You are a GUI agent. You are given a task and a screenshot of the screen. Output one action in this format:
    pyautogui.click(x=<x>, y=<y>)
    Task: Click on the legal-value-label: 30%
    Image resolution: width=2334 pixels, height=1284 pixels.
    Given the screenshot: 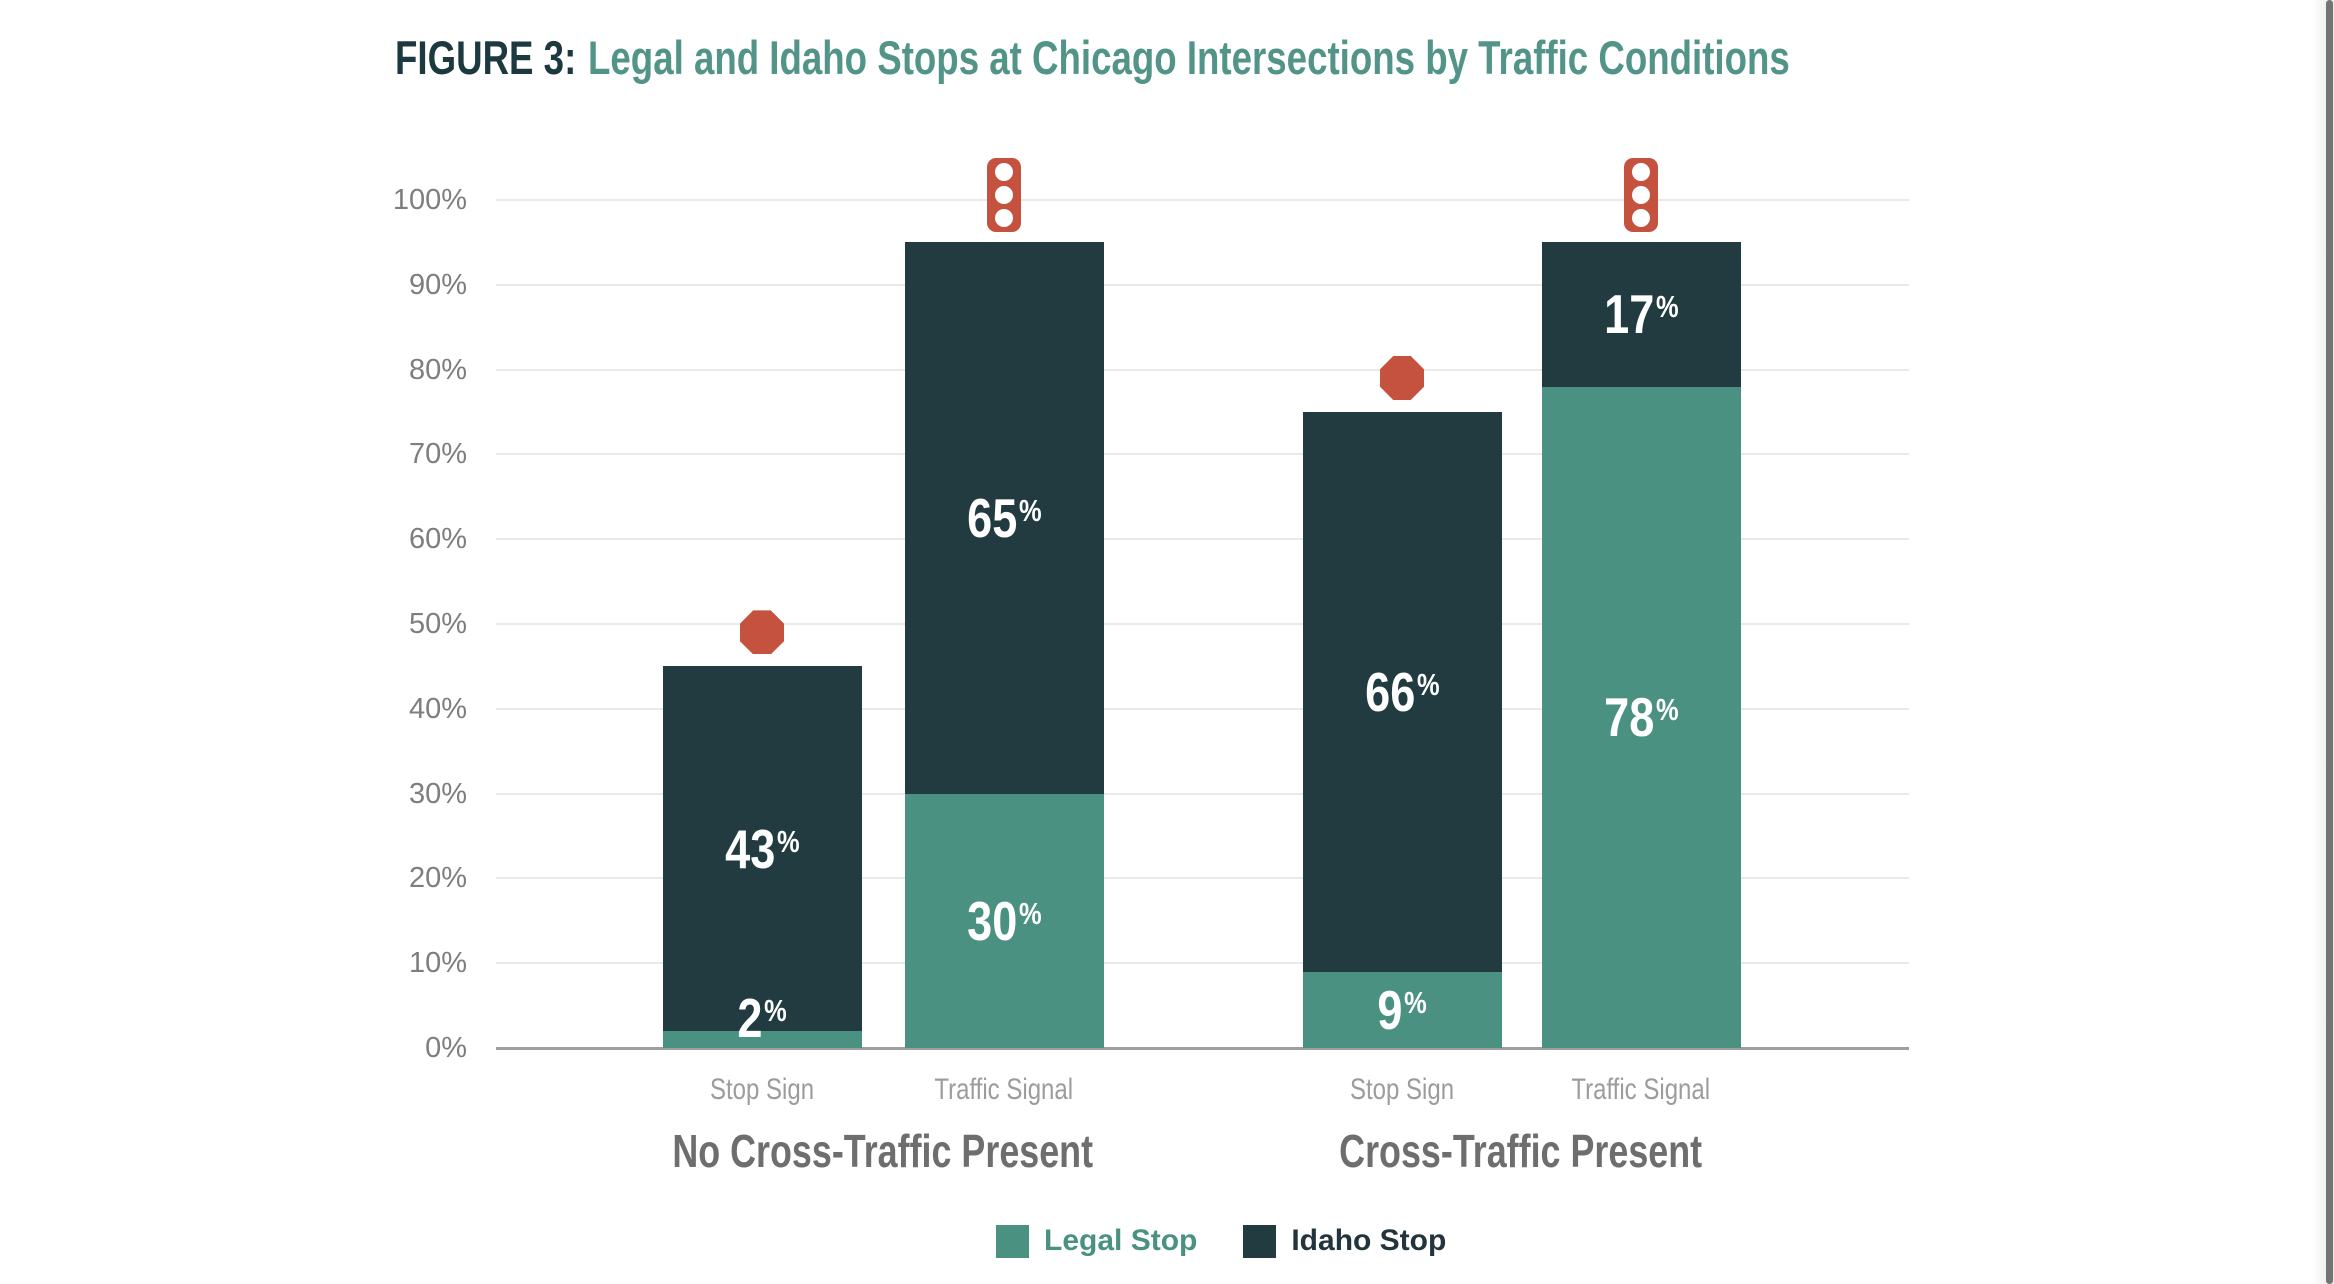 What is the action you would take?
    pyautogui.click(x=1004, y=921)
    